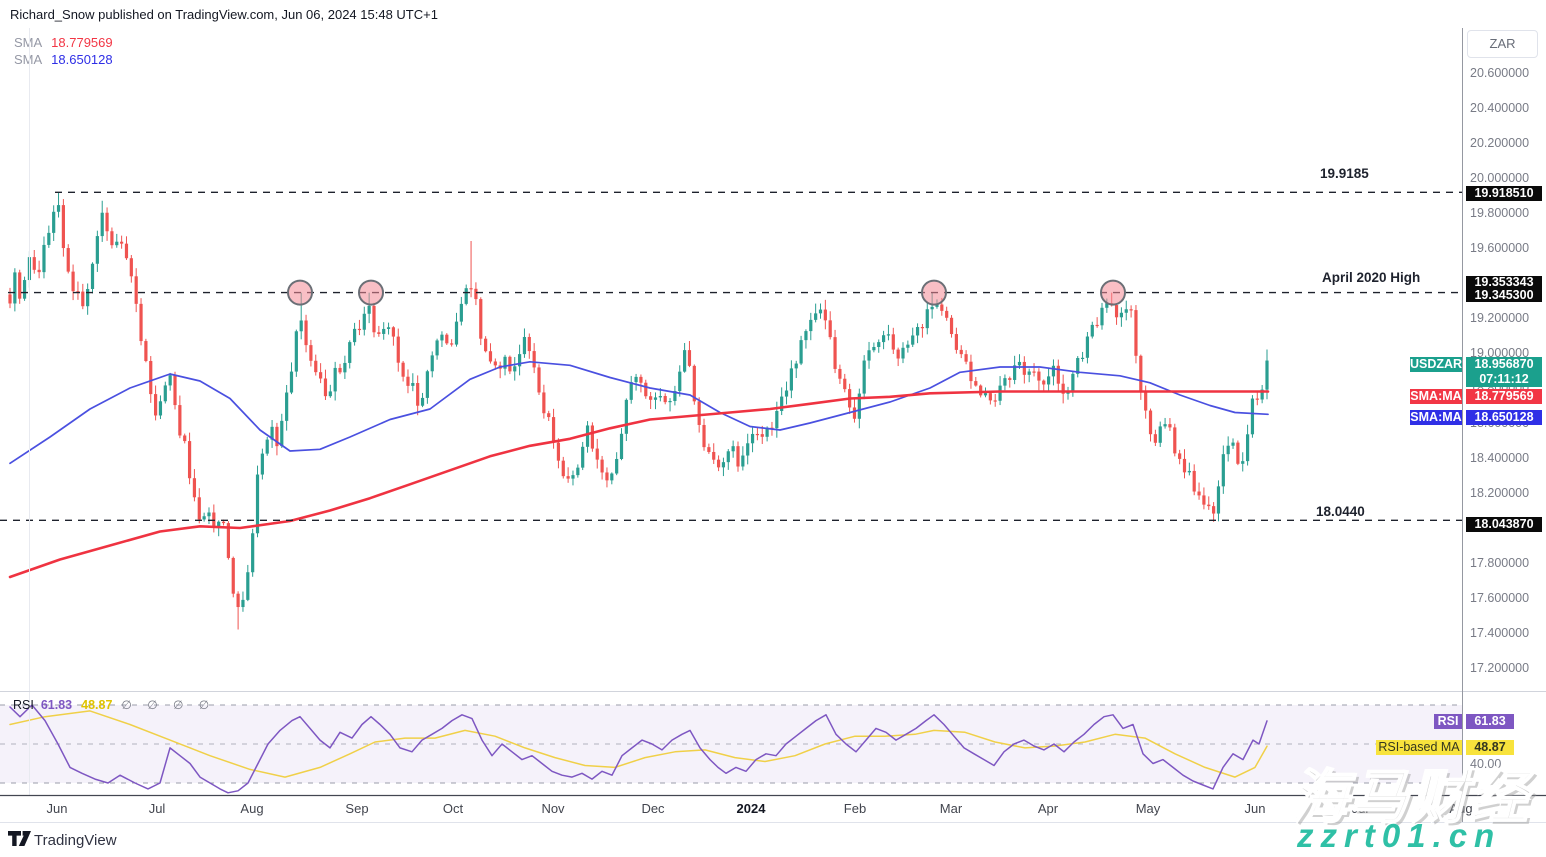 The height and width of the screenshot is (857, 1546). I want to click on sma-fast-legend: SMA 18.779569, so click(63, 42).